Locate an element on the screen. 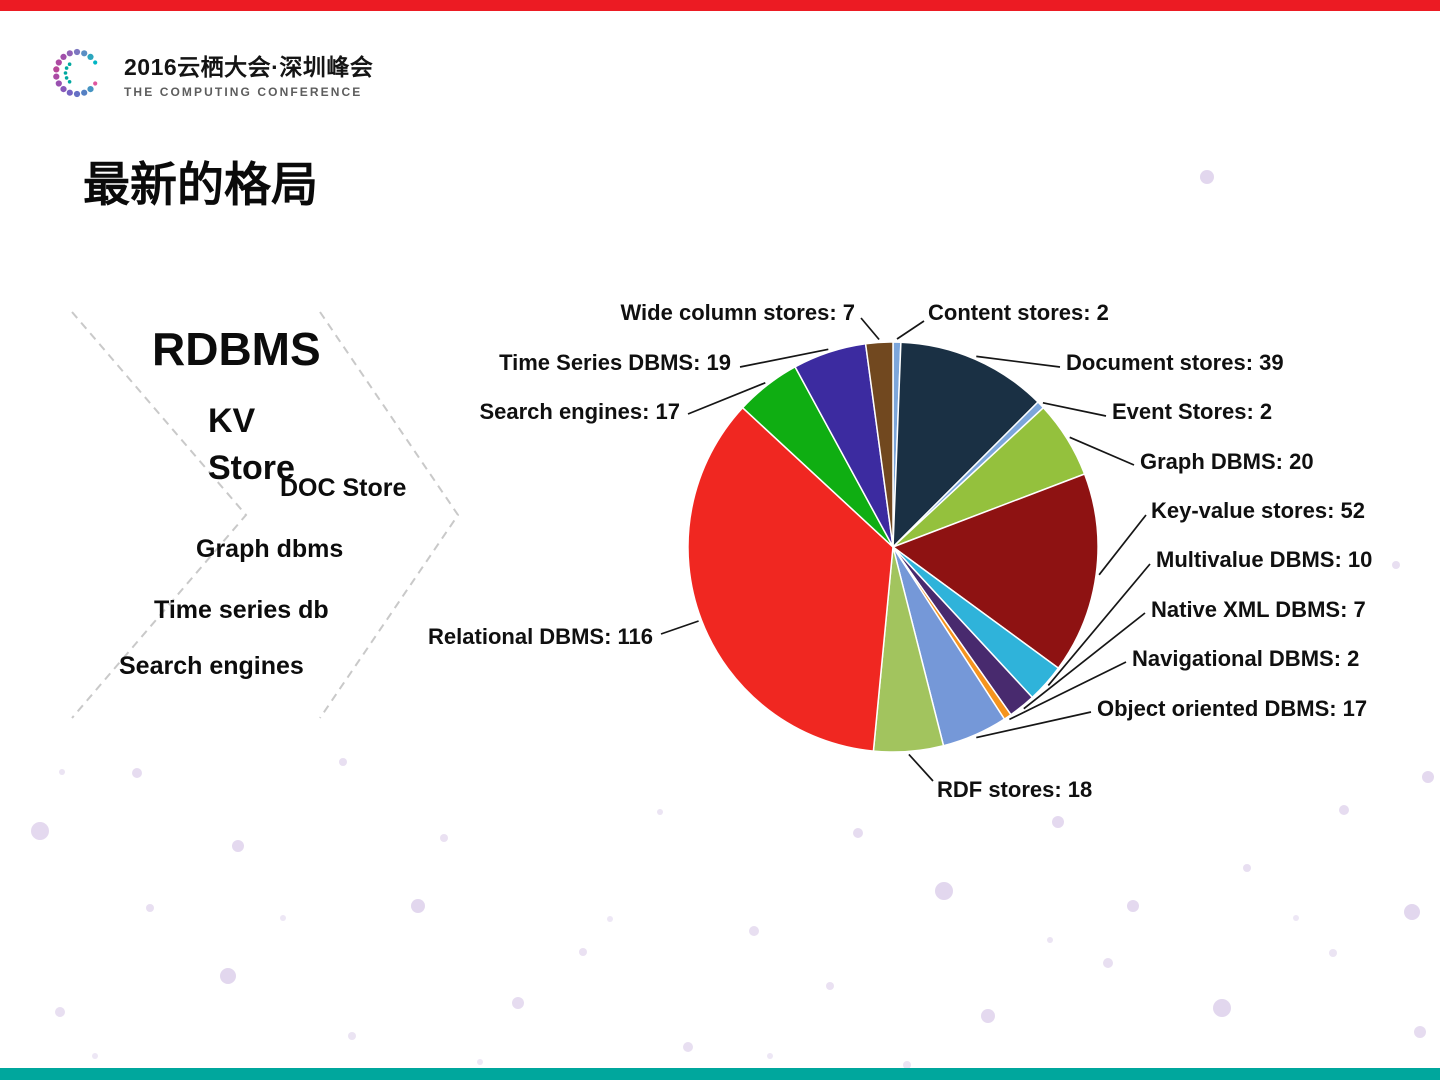  conference-logo-icon is located at coordinates (75, 73).